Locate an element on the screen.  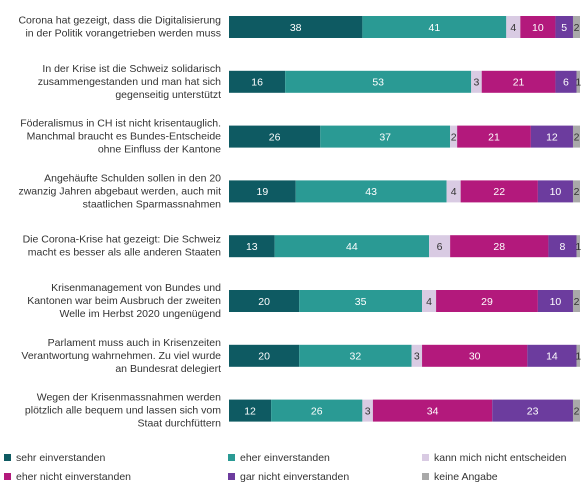
value-label: 34 is located at coordinates (433, 411).